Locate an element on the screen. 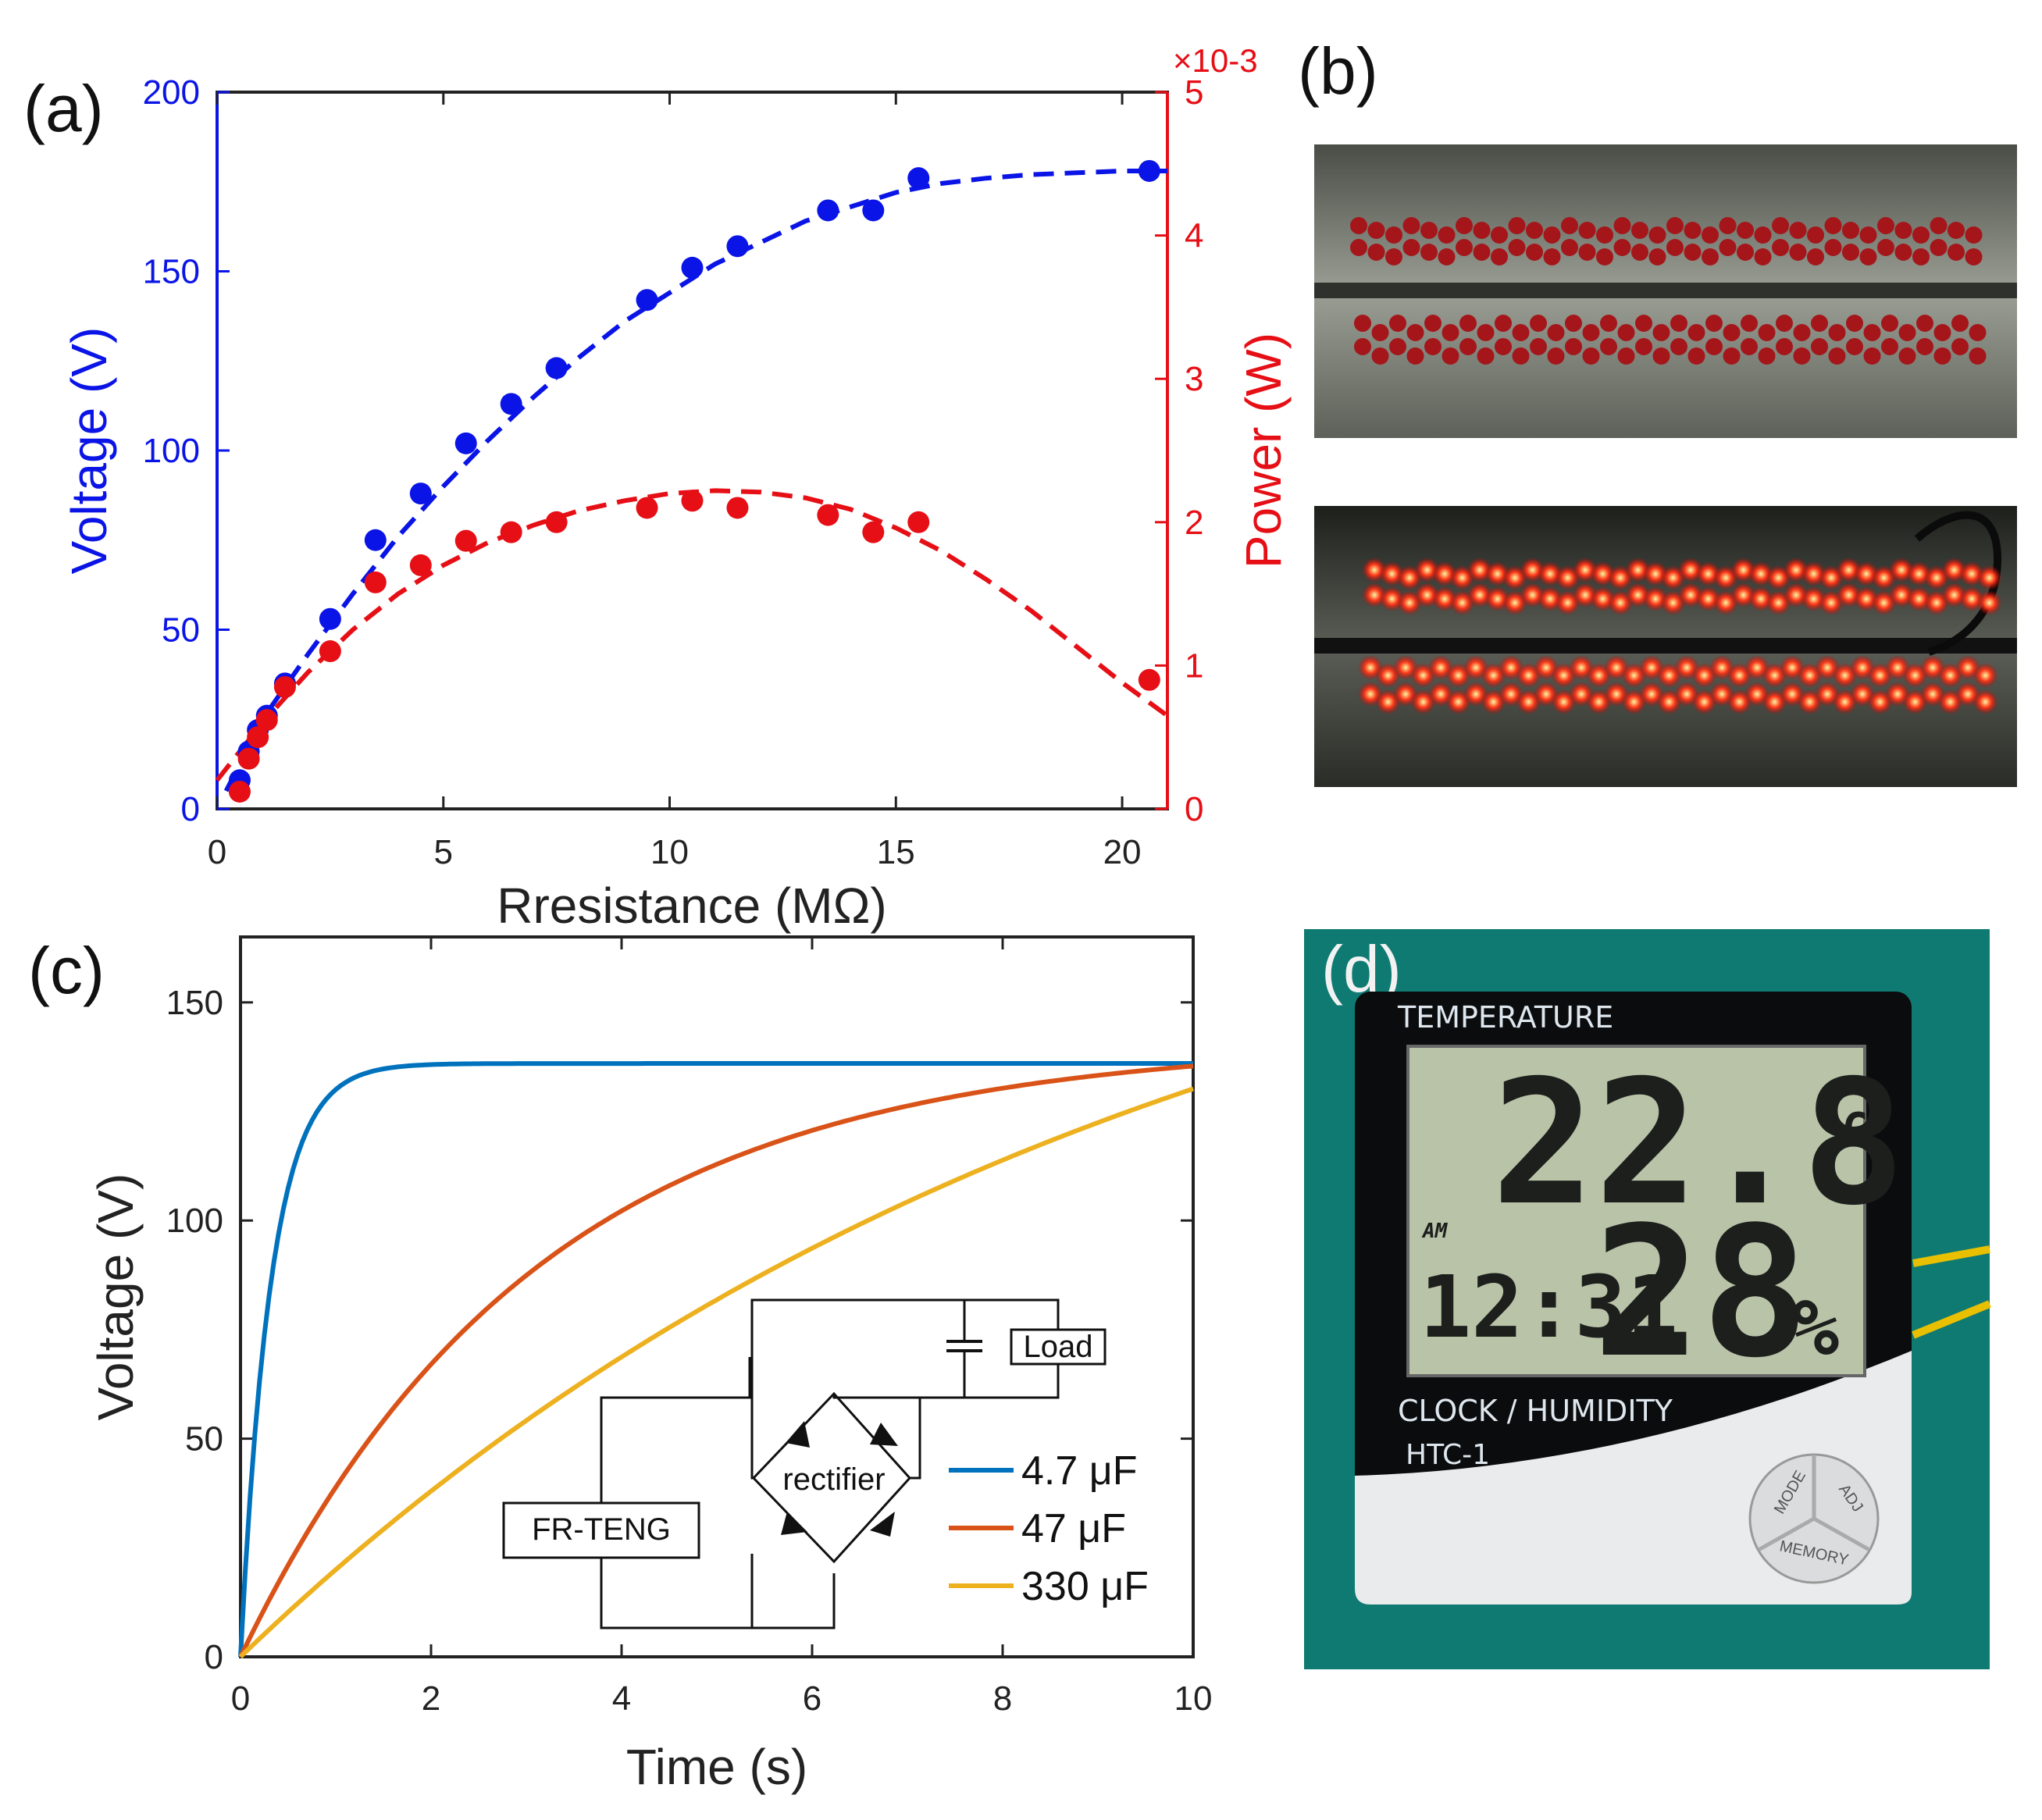 The width and height of the screenshot is (2042, 1820). x-tick-label-c: 4 is located at coordinates (621, 1698).